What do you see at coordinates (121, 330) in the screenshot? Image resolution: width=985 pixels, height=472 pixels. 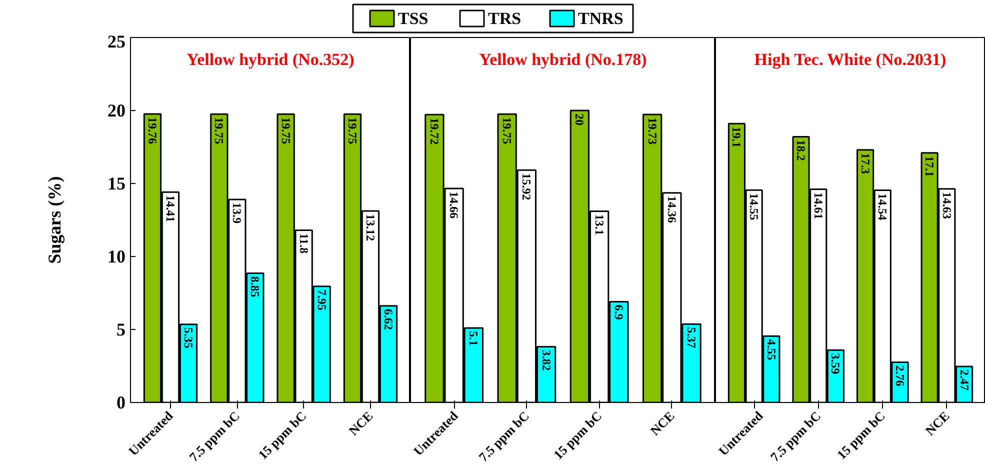 I see `y-tick-label: 5` at bounding box center [121, 330].